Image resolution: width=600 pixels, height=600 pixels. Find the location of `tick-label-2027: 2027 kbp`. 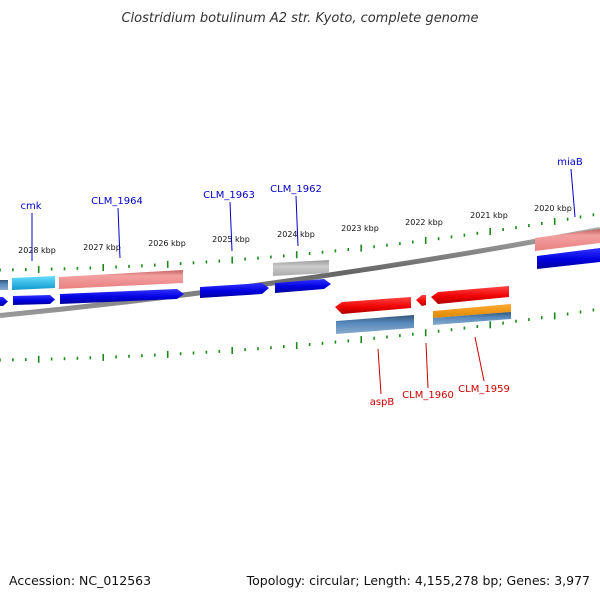

tick-label-2027: 2027 kbp is located at coordinates (102, 247).